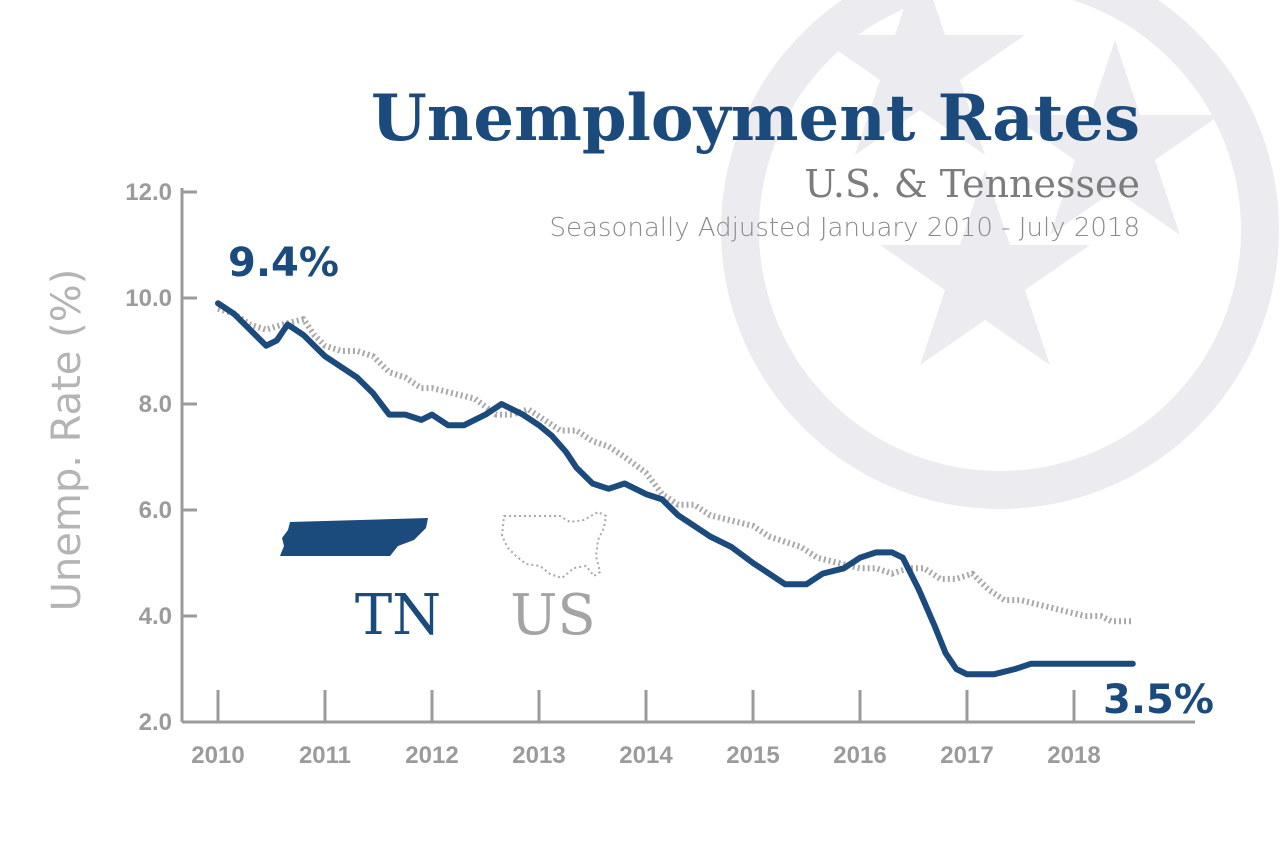 The width and height of the screenshot is (1280, 853). What do you see at coordinates (554, 545) in the screenshot?
I see `us-map-outline-icon` at bounding box center [554, 545].